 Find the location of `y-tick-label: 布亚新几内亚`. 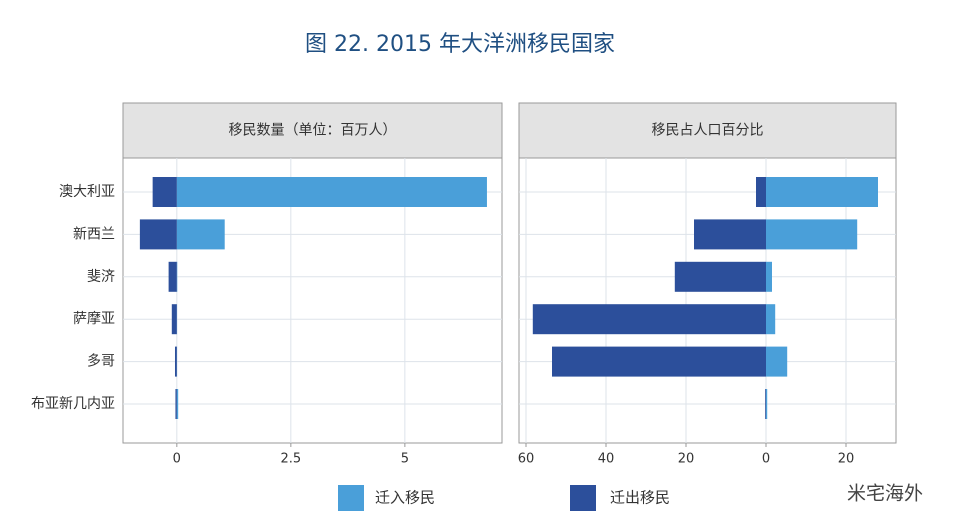

y-tick-label: 布亚新几内亚 is located at coordinates (73, 404).